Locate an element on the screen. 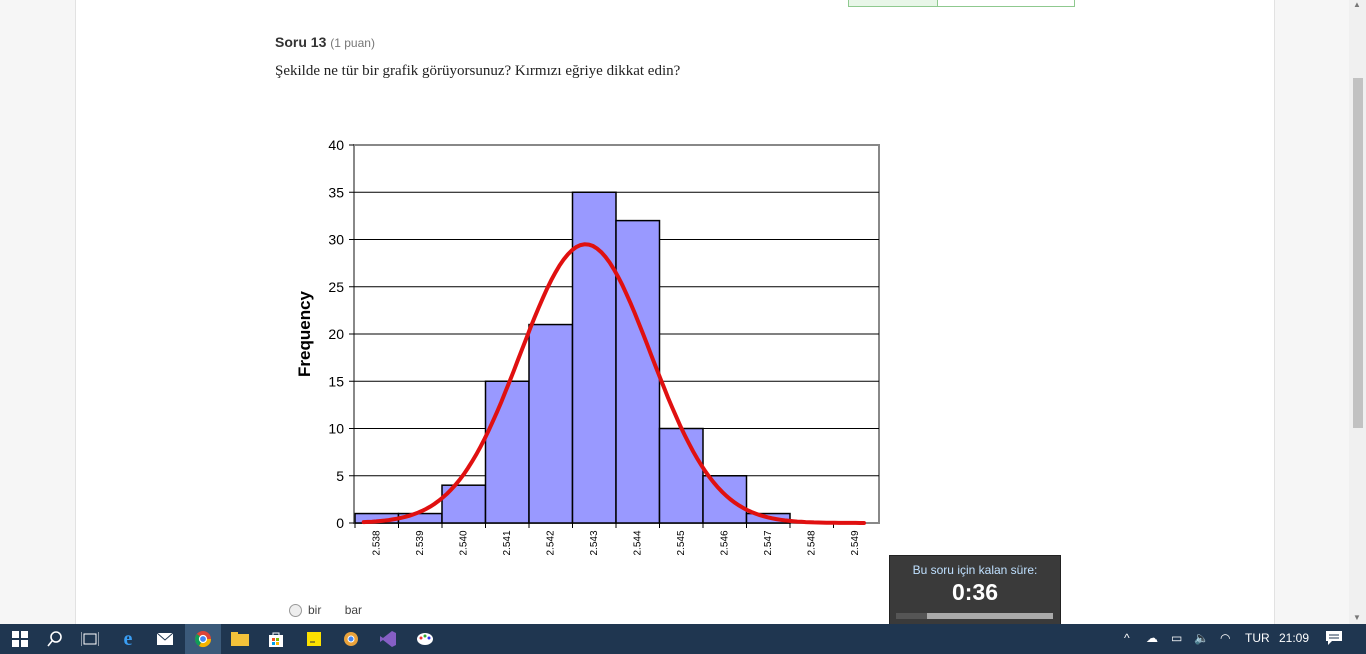 The width and height of the screenshot is (1366, 654). timer-panel: Bu soru için kalan süre: 0:36 is located at coordinates (975, 590).